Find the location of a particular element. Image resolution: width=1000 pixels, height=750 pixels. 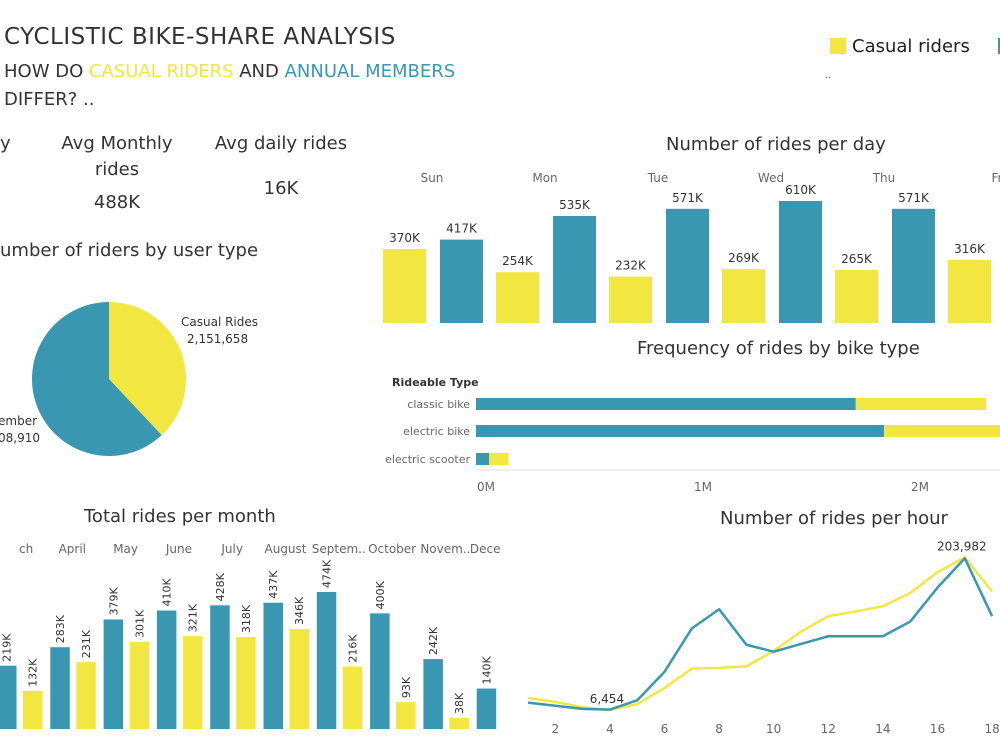

kpi-daily-label: Avg daily rides is located at coordinates (281, 143).